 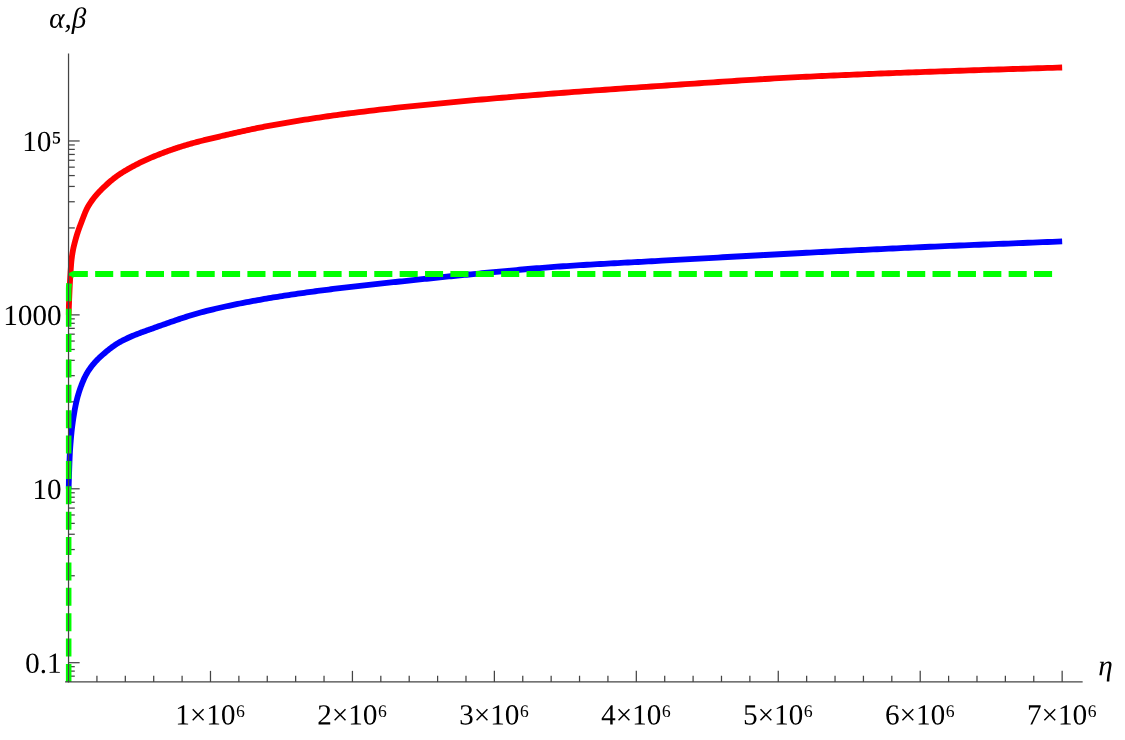 What do you see at coordinates (778, 715) in the screenshot?
I see `x-tick-label: 5×10⁶` at bounding box center [778, 715].